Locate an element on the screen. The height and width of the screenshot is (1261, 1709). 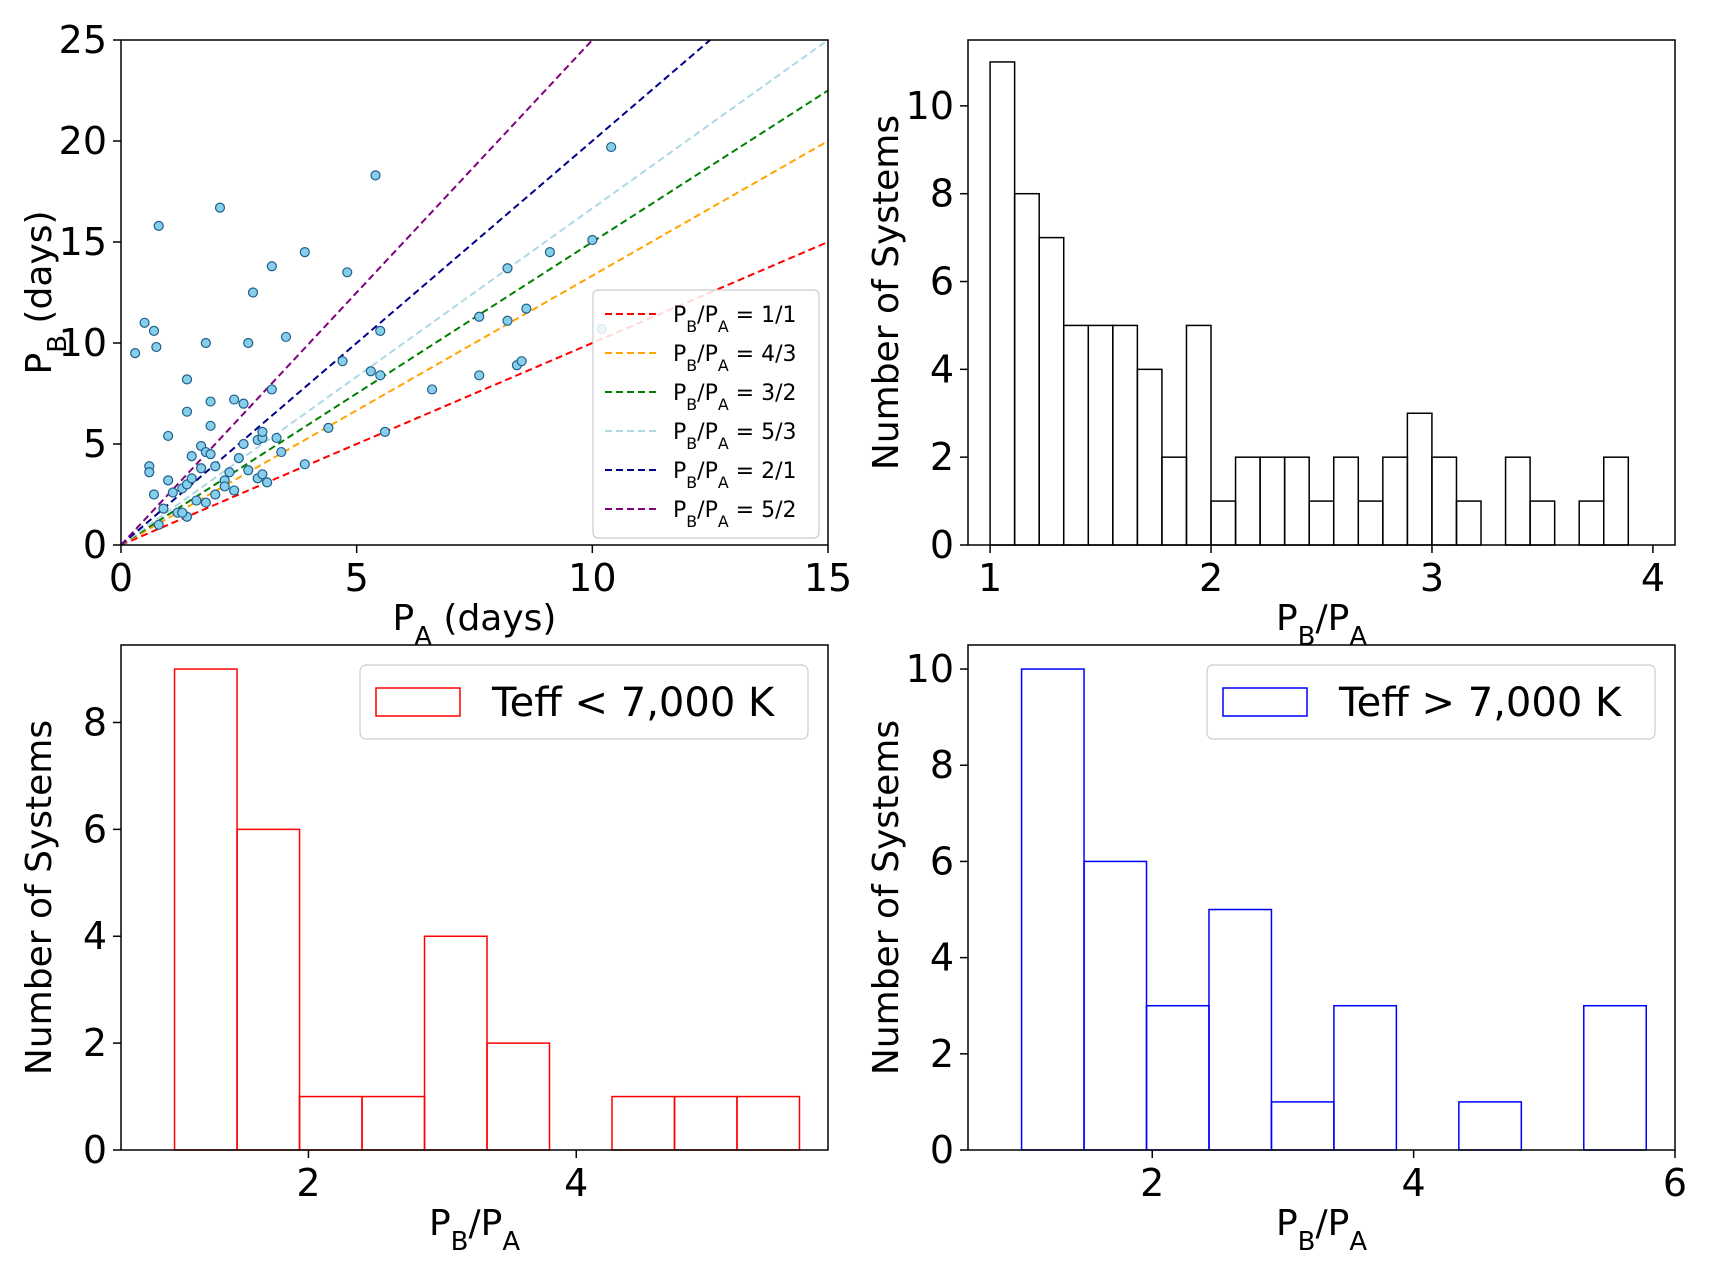
histogram-bars is located at coordinates (1333, 909).